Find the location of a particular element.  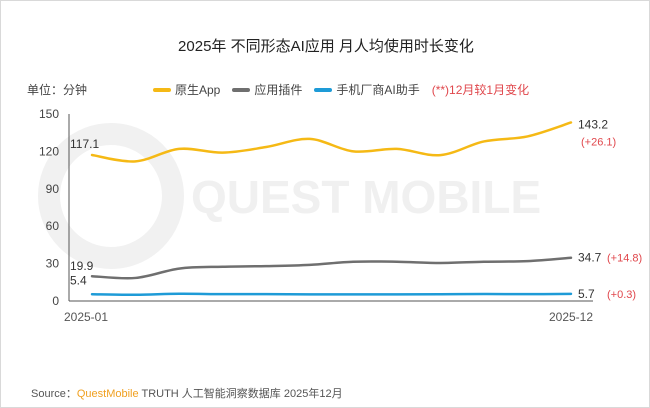

chart-title: 2025年 不同形态AI应用 月人均使用时长变化 is located at coordinates (326, 46).